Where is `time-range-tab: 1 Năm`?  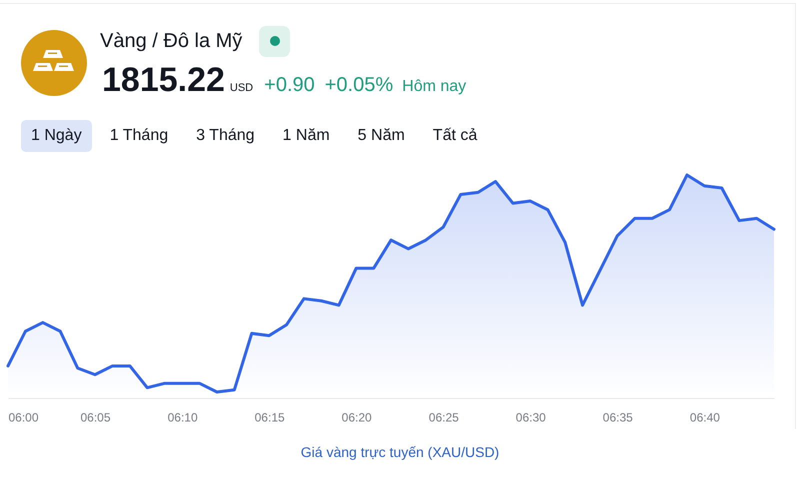
time-range-tab: 1 Năm is located at coordinates (306, 136).